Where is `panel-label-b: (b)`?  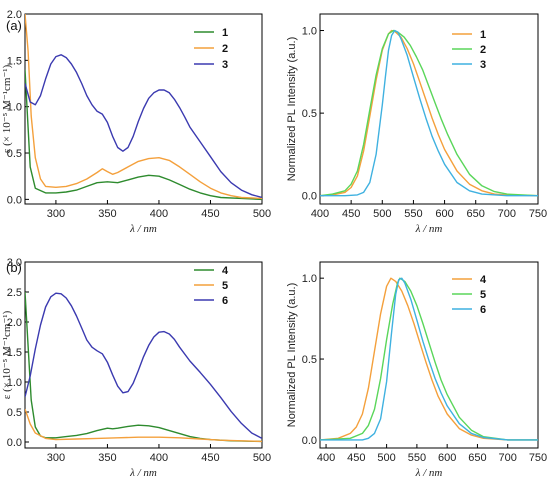
panel-label-b: (b) is located at coordinates (14, 267).